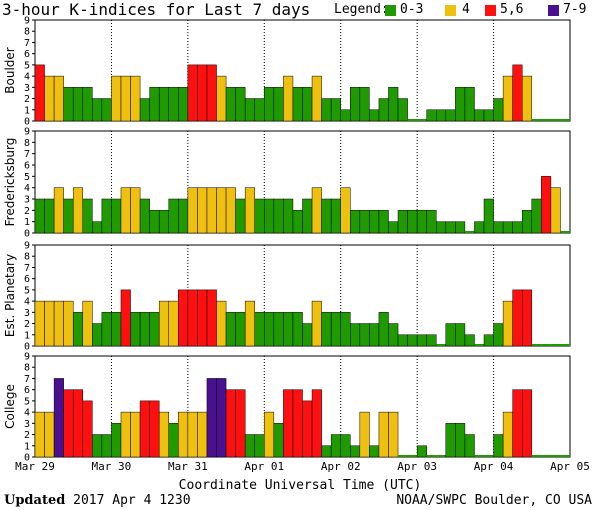 The width and height of the screenshot is (600, 510). Describe the element at coordinates (27, 154) in the screenshot. I see `y-tick-label: 7` at that location.